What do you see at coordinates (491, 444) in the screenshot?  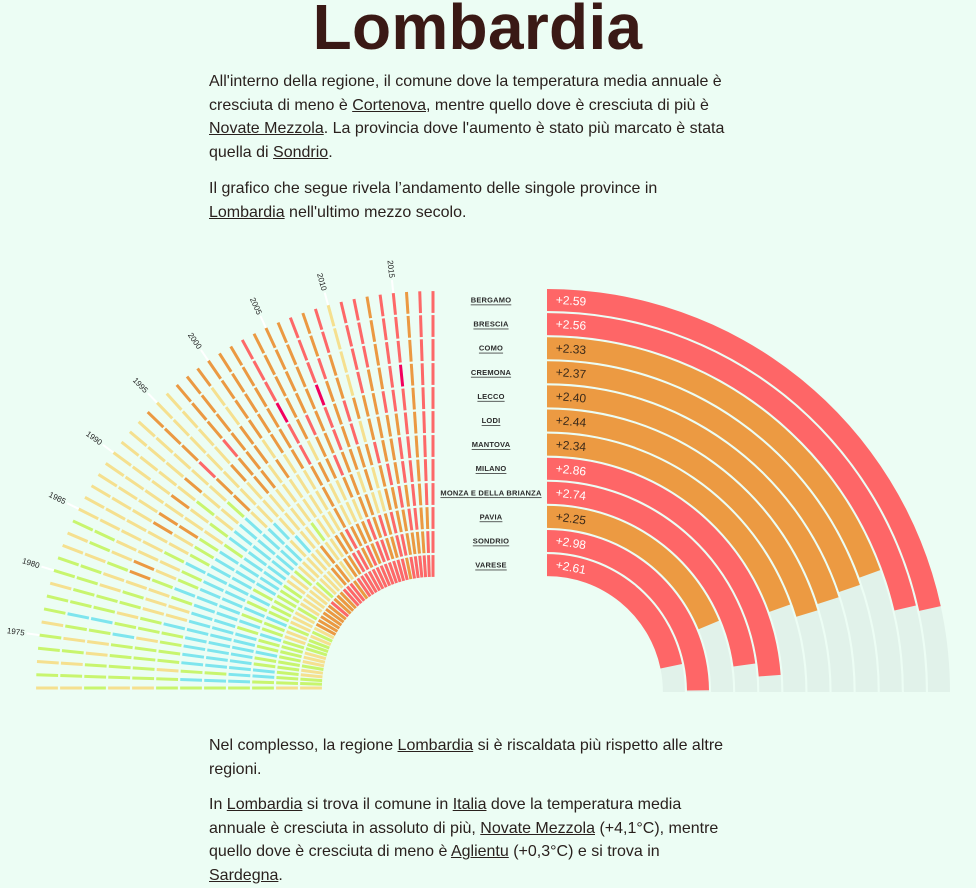 I see `province-link: MANTOVA` at bounding box center [491, 444].